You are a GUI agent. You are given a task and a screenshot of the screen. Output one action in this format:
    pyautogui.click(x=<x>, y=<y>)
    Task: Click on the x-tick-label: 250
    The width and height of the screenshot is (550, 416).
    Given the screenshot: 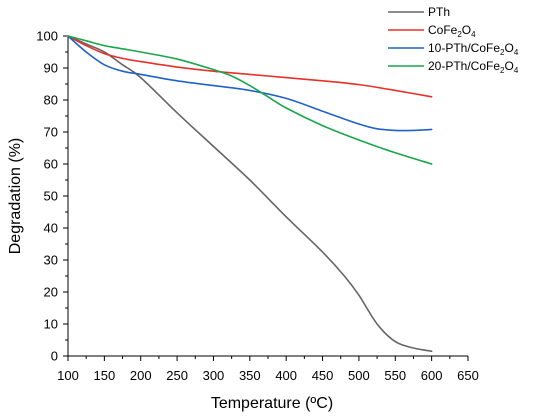 What is the action you would take?
    pyautogui.click(x=177, y=375)
    